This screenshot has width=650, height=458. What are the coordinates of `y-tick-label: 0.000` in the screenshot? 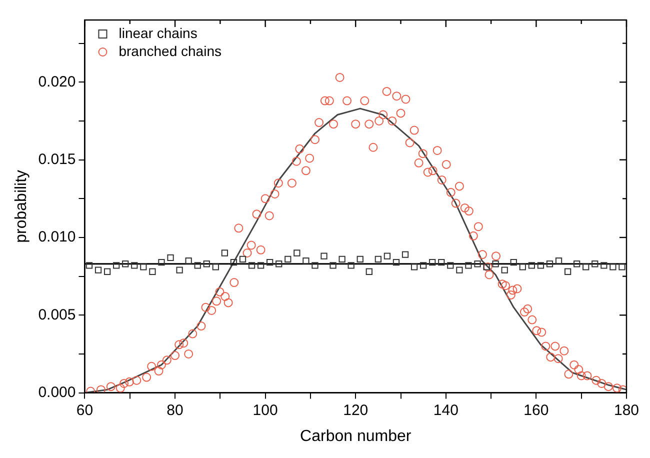 It's located at (57, 392).